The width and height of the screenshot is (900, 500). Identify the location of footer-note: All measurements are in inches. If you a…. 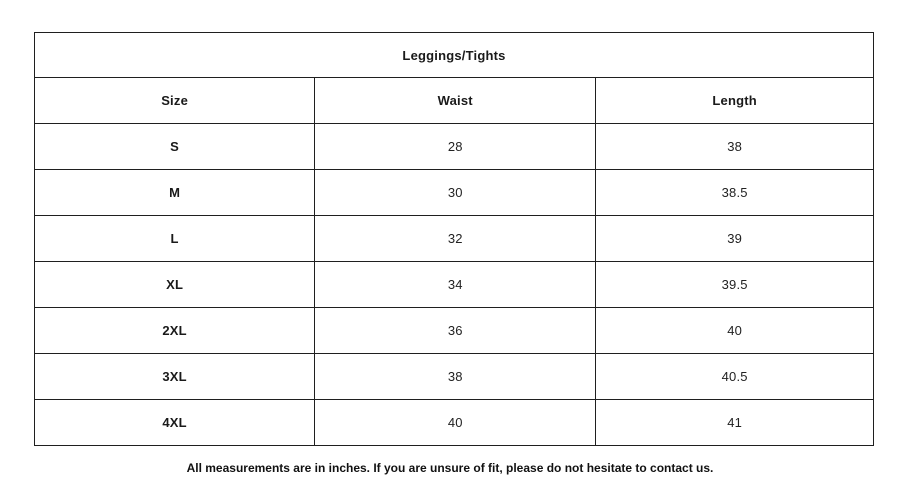
(450, 468).